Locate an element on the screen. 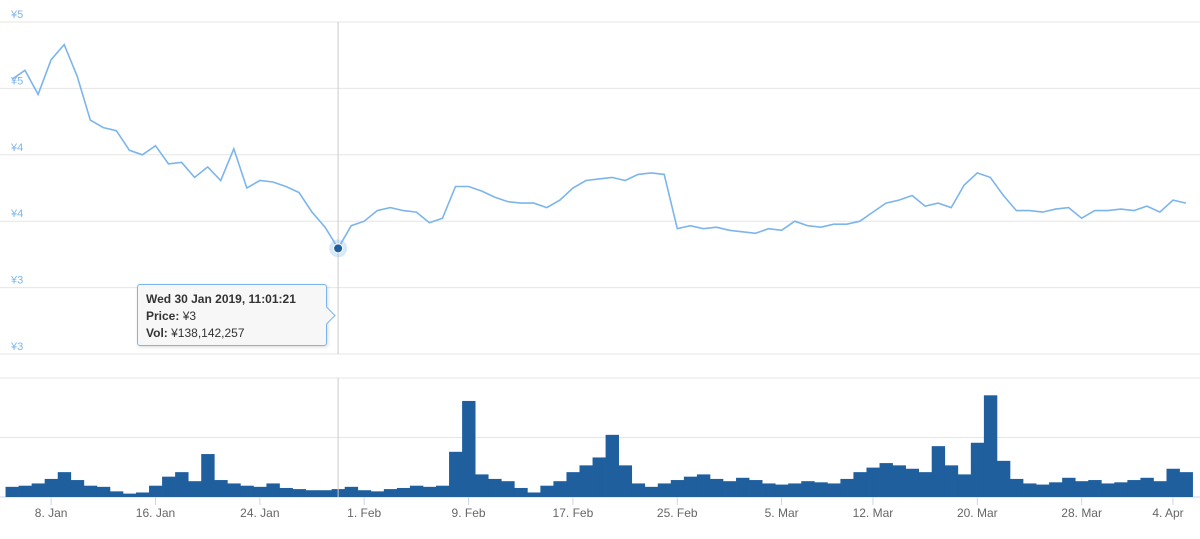  x-tick-label: 20. Mar is located at coordinates (977, 513).